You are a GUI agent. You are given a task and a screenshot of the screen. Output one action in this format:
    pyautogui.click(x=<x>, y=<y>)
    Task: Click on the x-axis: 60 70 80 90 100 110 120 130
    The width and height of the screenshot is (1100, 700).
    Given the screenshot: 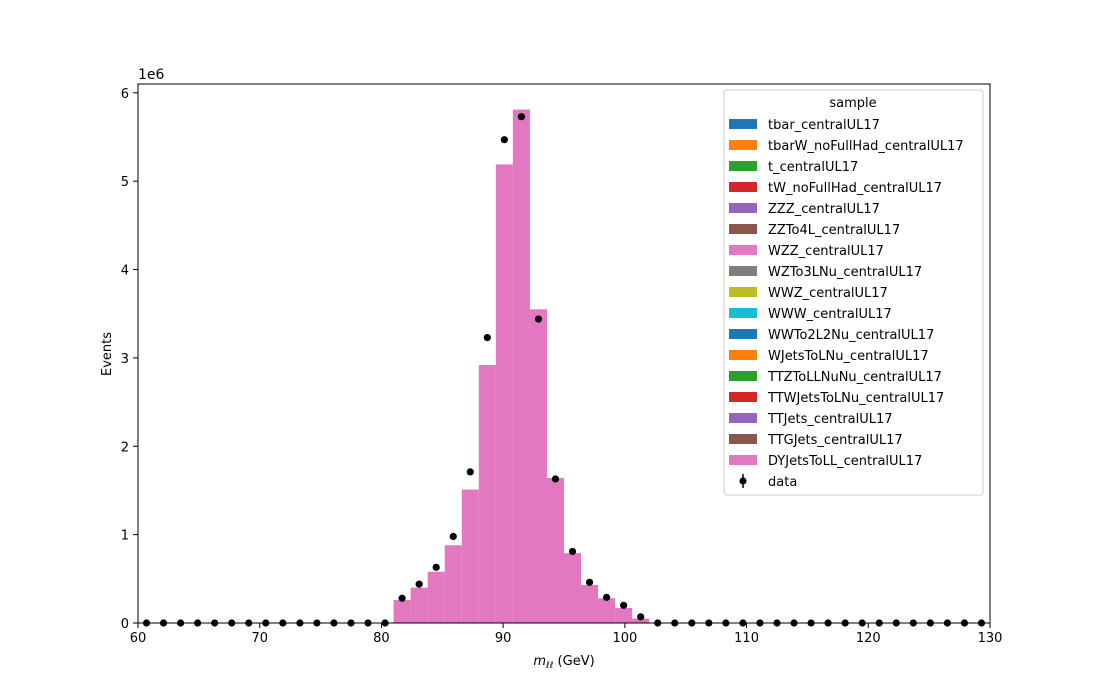 What is the action you would take?
    pyautogui.click(x=566, y=634)
    